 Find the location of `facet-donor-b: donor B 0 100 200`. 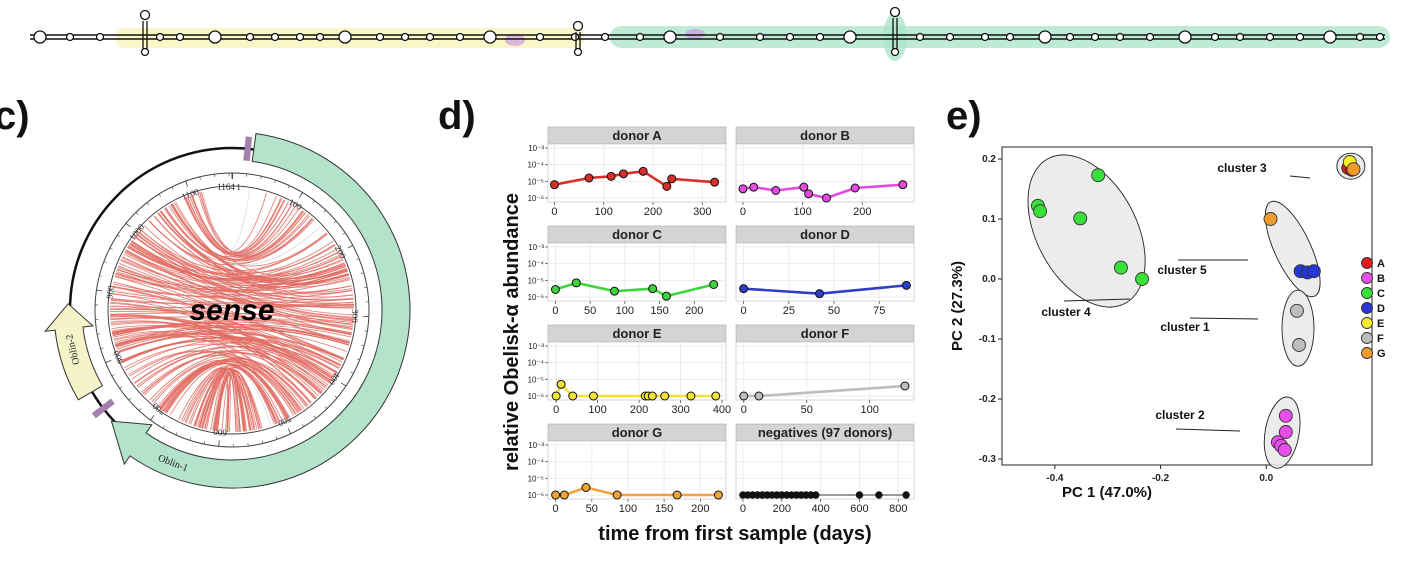

facet-donor-b: donor B 0 100 200 is located at coordinates (825, 172).